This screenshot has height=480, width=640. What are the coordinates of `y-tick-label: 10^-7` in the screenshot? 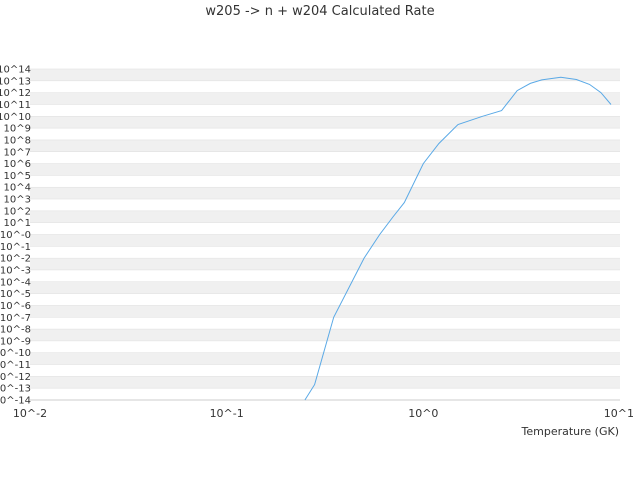 It's located at (15, 318).